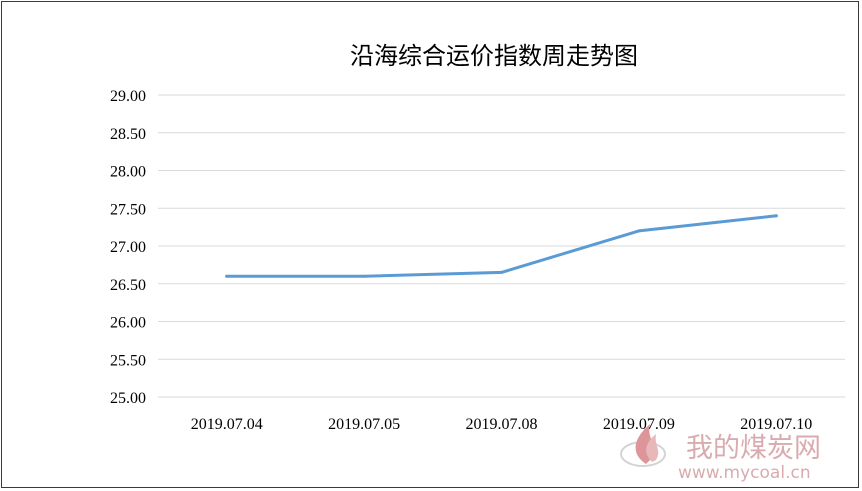 The image size is (862, 491). I want to click on flame-logo-icon, so click(643, 445).